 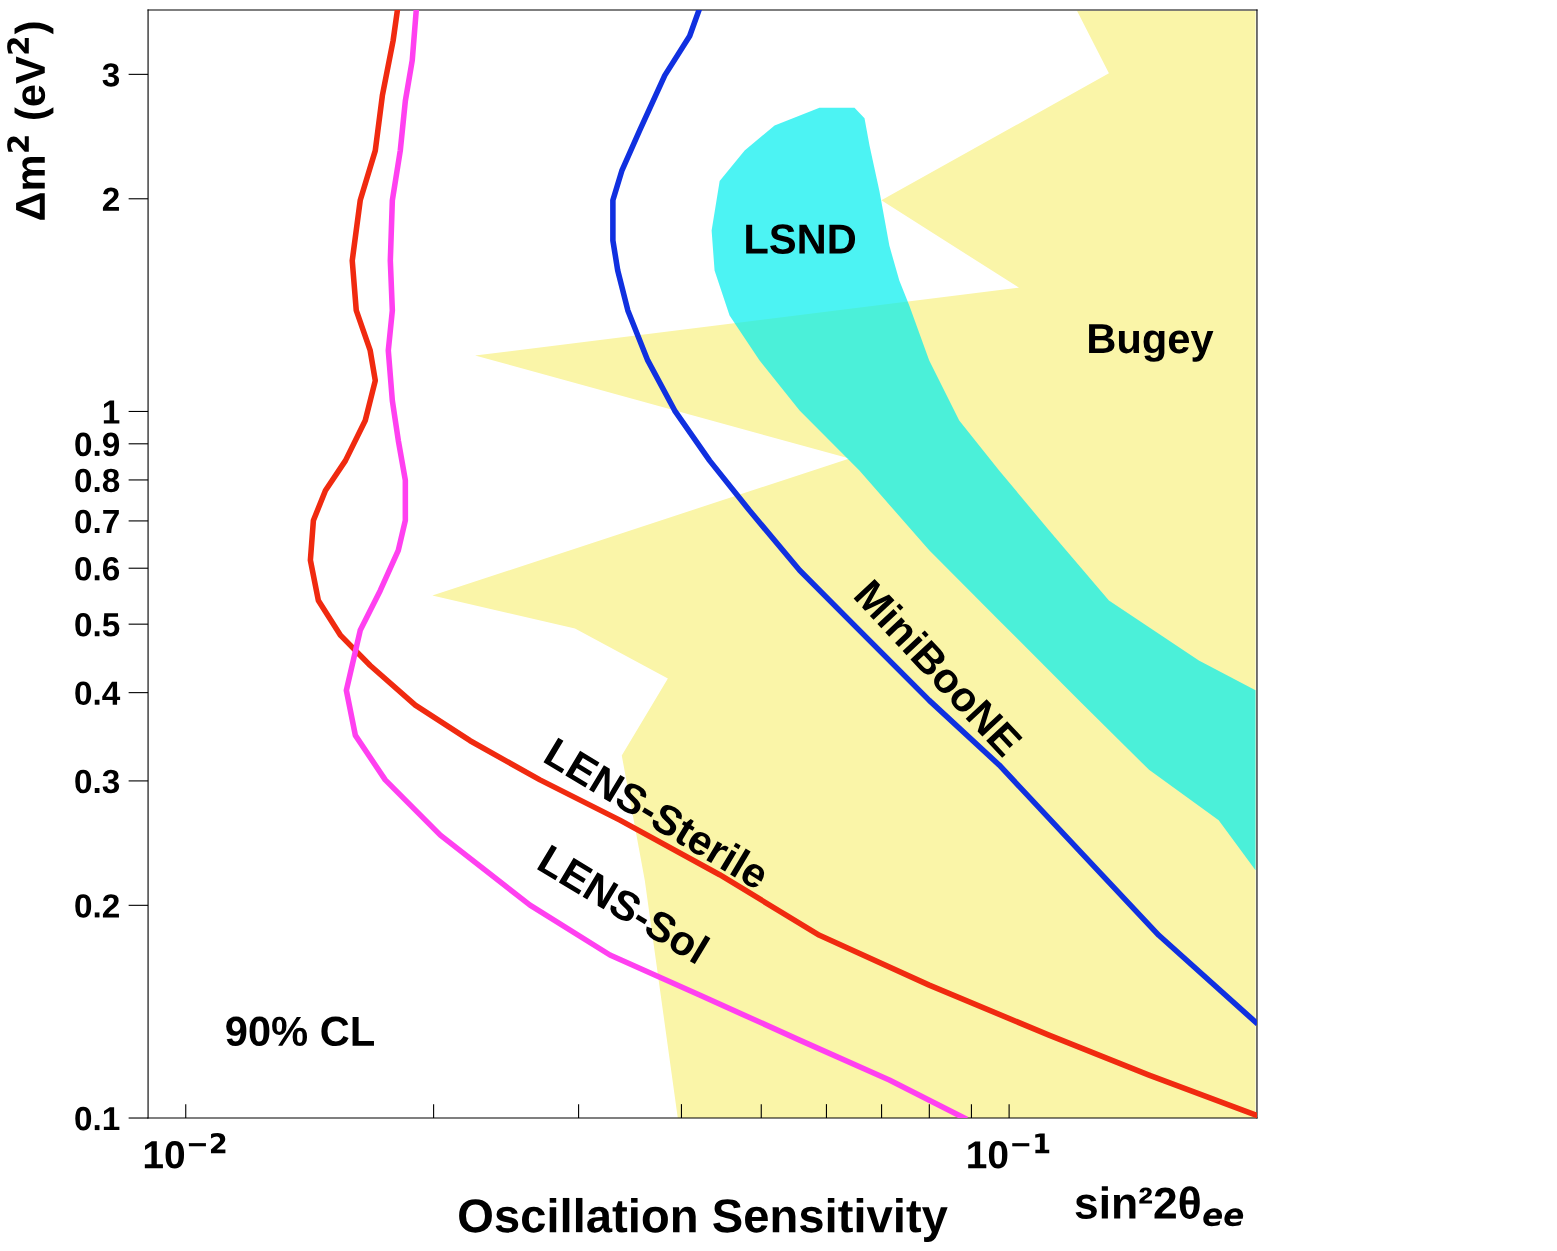 What do you see at coordinates (97, 781) in the screenshot?
I see `y-tick-label: 0.3` at bounding box center [97, 781].